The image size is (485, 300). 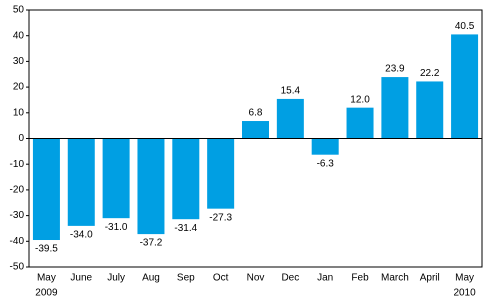 I want to click on value-label: 15.4, so click(x=291, y=91).